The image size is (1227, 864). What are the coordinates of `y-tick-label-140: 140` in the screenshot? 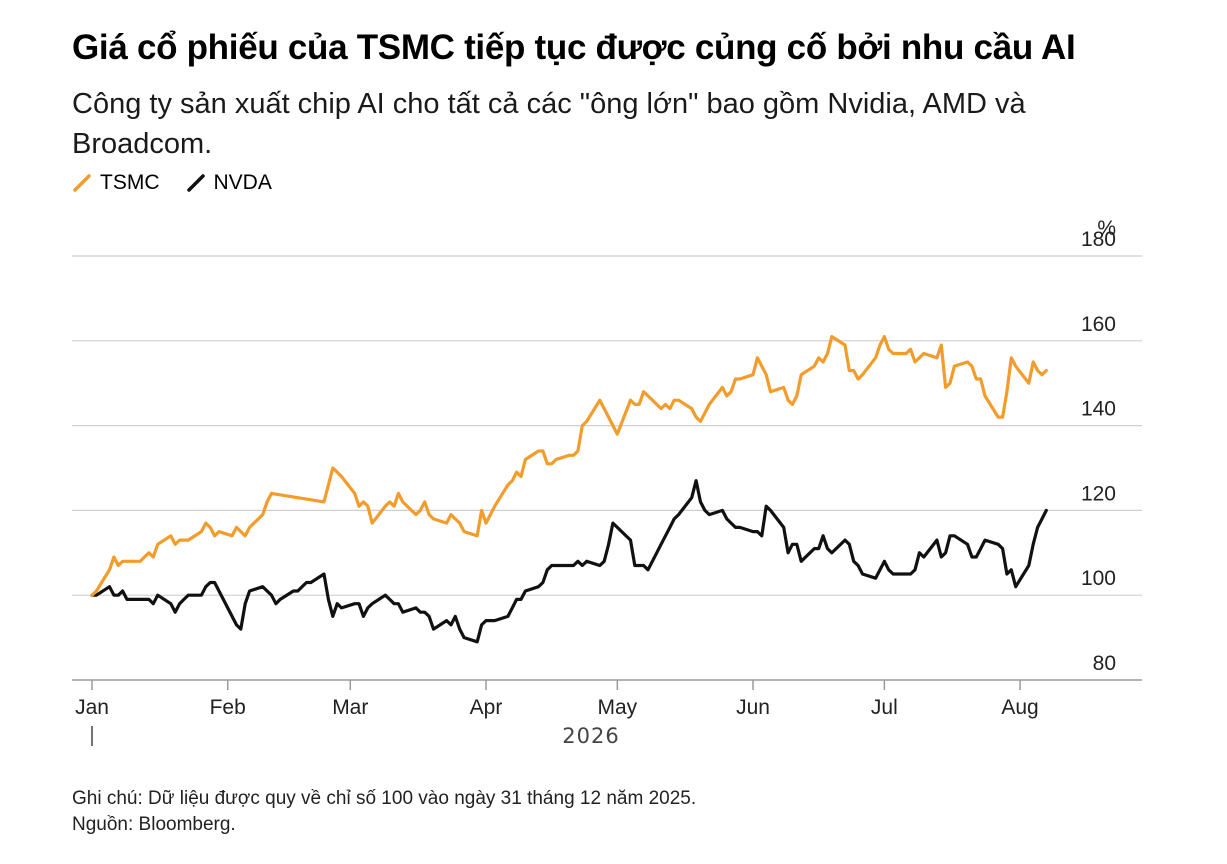 It's located at (1098, 409).